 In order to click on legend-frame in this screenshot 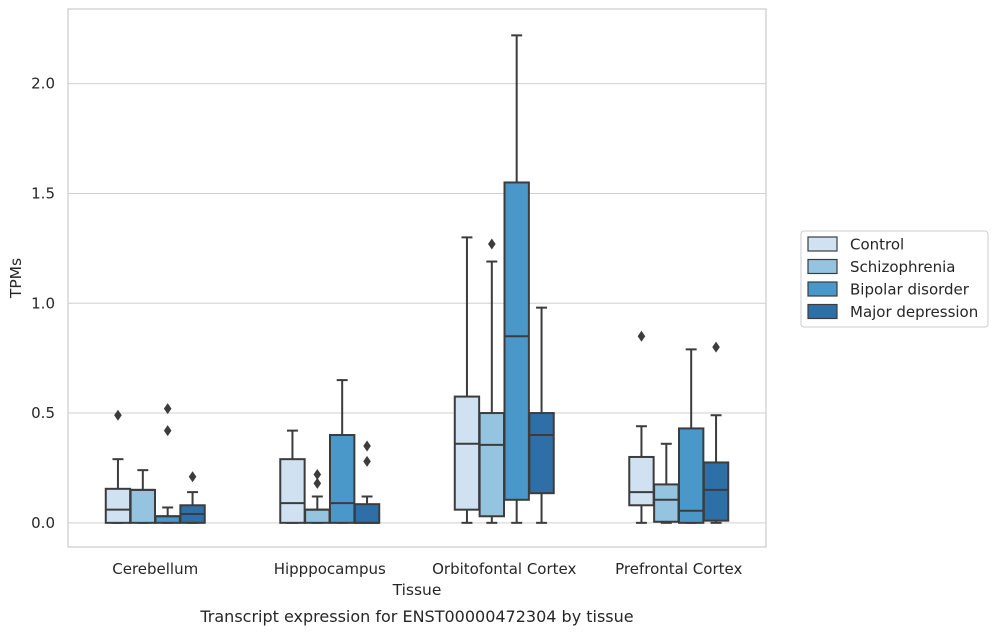, I will do `click(894, 279)`.